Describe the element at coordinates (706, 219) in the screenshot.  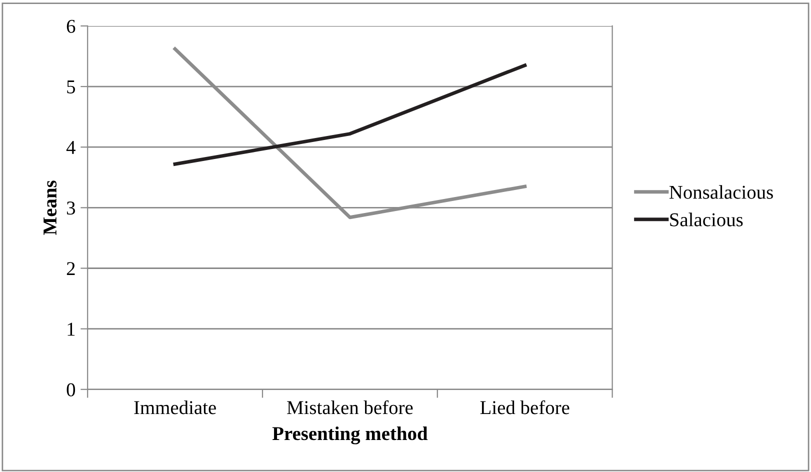
I see `legend-label: Salacious` at that location.